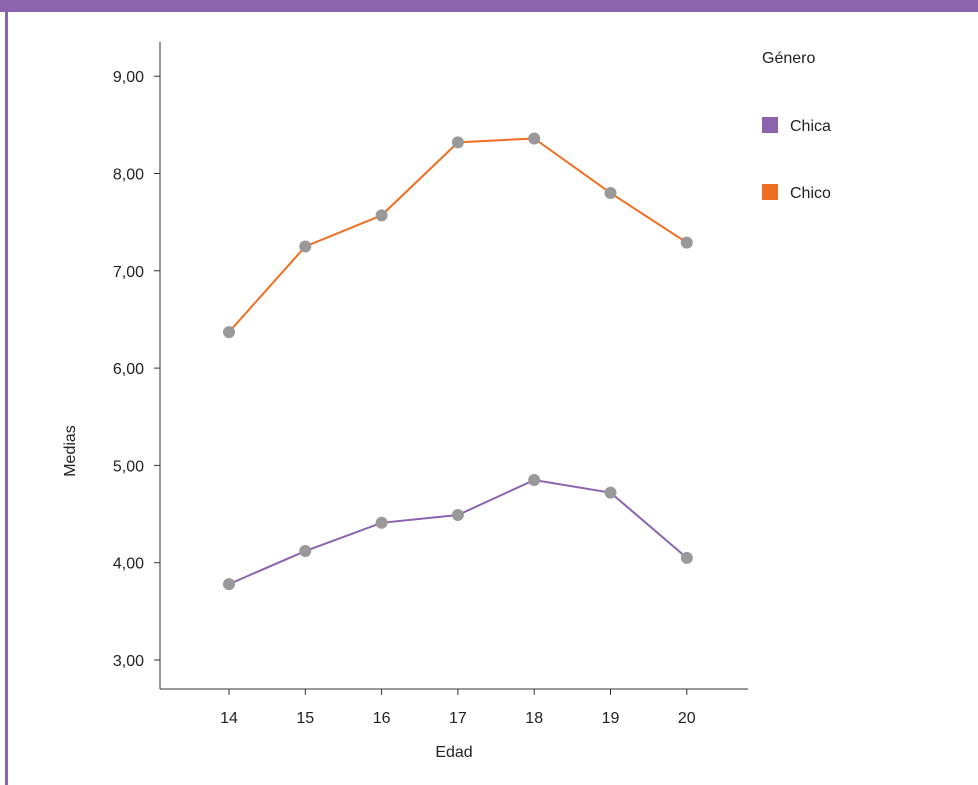 This screenshot has height=785, width=978. I want to click on y-tick-label: 9,00, so click(128, 77).